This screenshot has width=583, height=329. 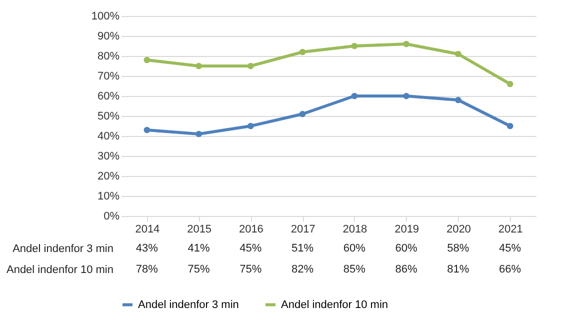 What do you see at coordinates (303, 230) in the screenshot?
I see `x-tick-label: 2017` at bounding box center [303, 230].